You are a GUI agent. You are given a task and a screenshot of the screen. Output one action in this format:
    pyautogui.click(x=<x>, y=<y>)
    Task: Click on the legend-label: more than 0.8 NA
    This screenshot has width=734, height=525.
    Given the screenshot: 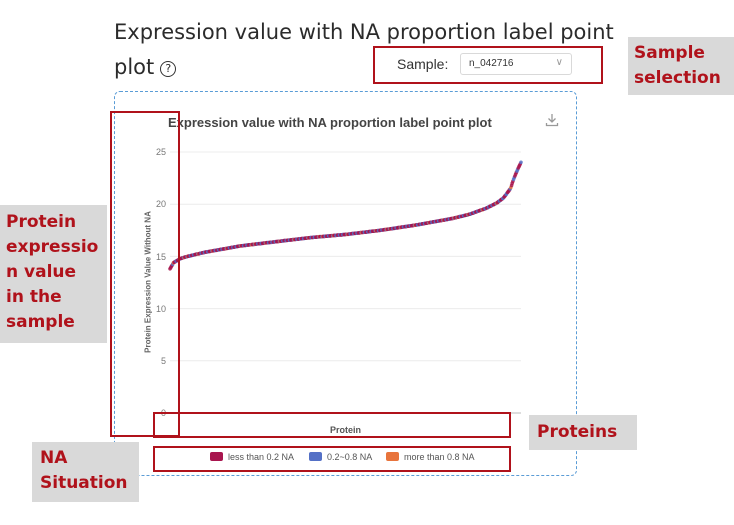 What is the action you would take?
    pyautogui.click(x=439, y=457)
    